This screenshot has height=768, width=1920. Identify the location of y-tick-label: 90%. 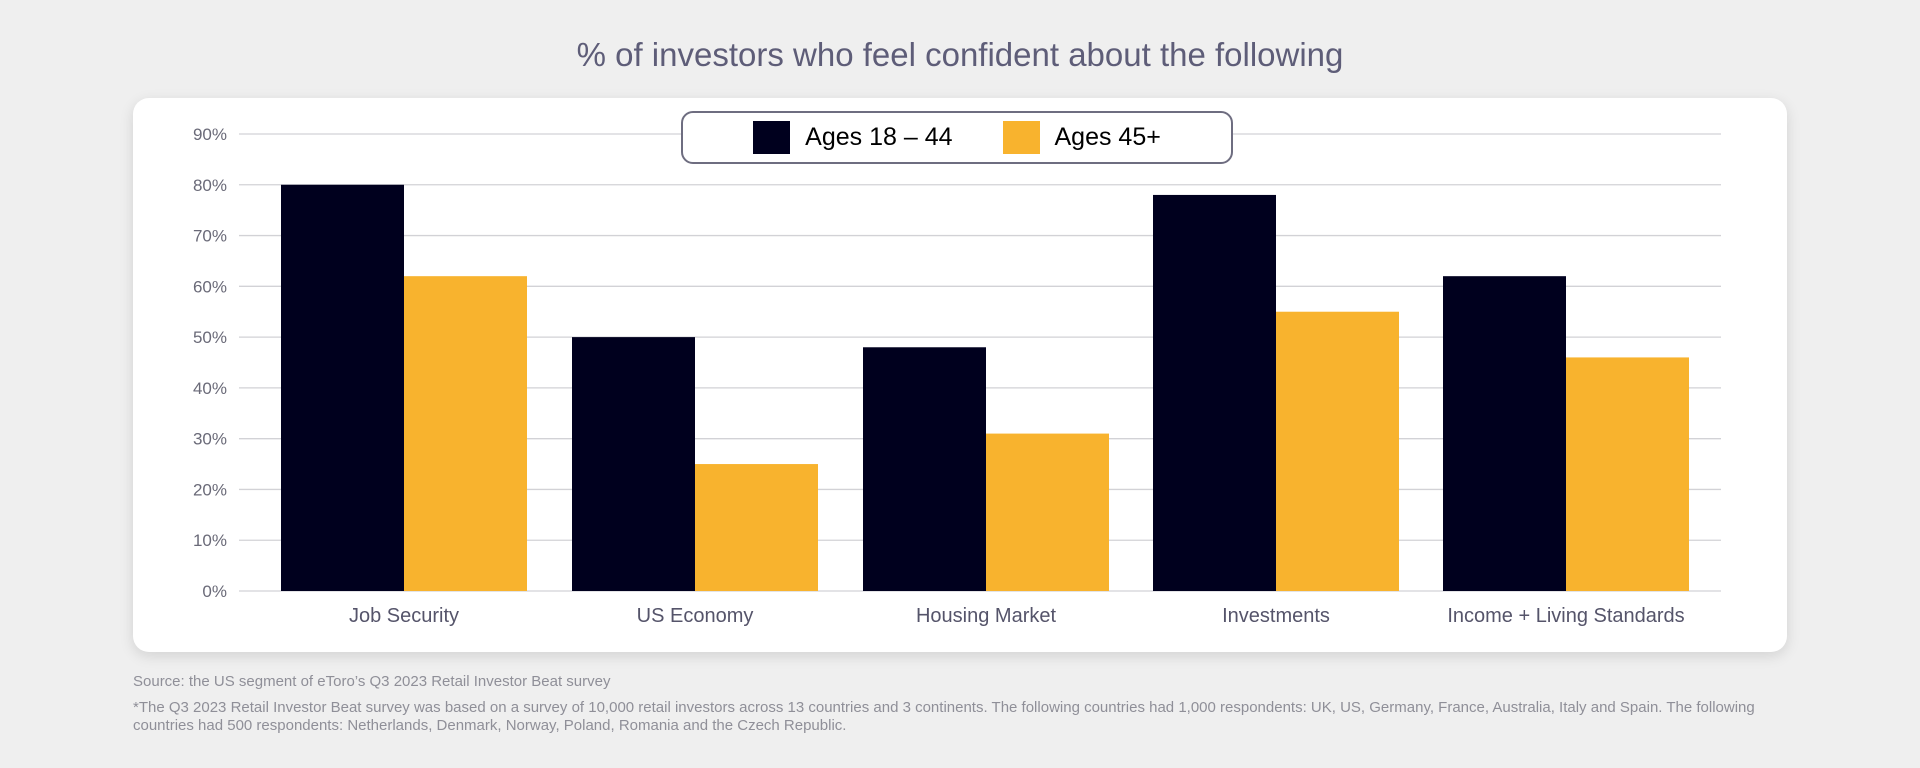
(210, 134).